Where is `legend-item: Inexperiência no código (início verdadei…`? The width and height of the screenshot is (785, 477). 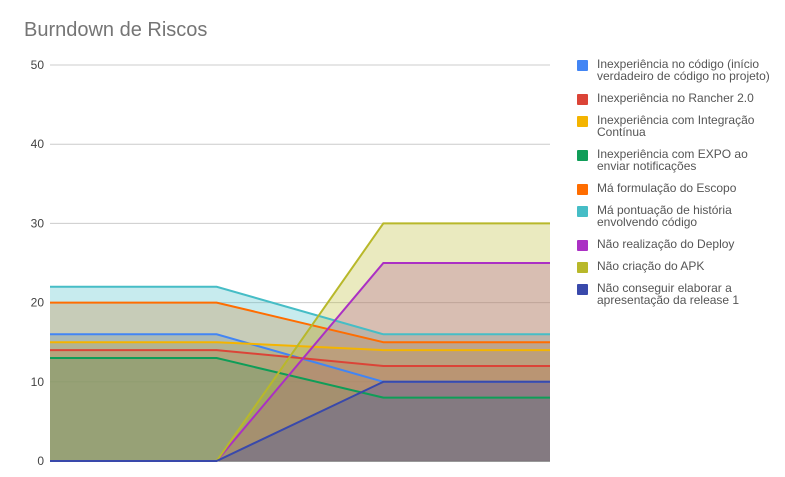 legend-item: Inexperiência no código (início verdadei… is located at coordinates (679, 70).